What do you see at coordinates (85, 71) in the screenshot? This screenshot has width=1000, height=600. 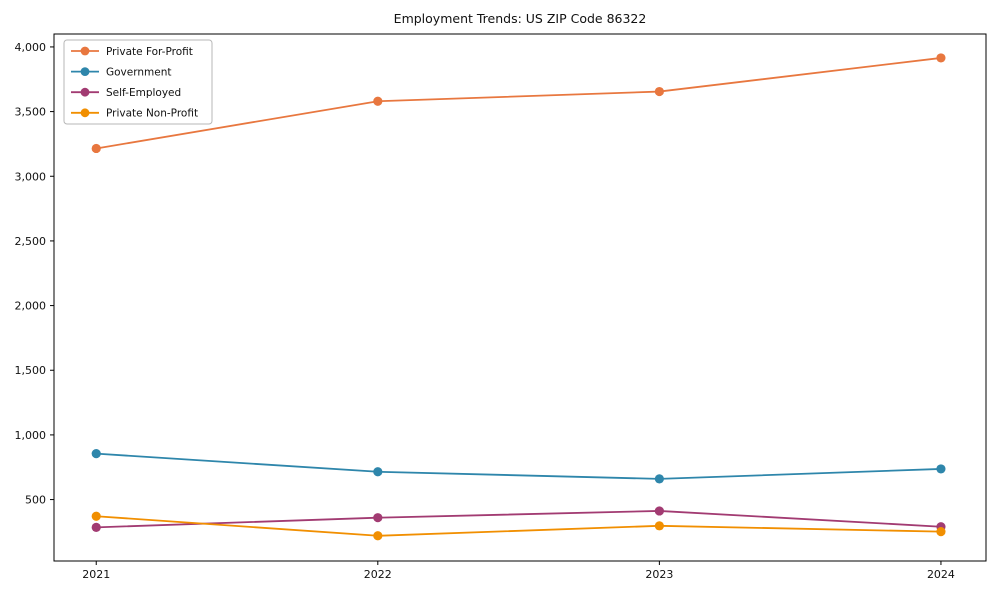 I see `legend-marker-government` at bounding box center [85, 71].